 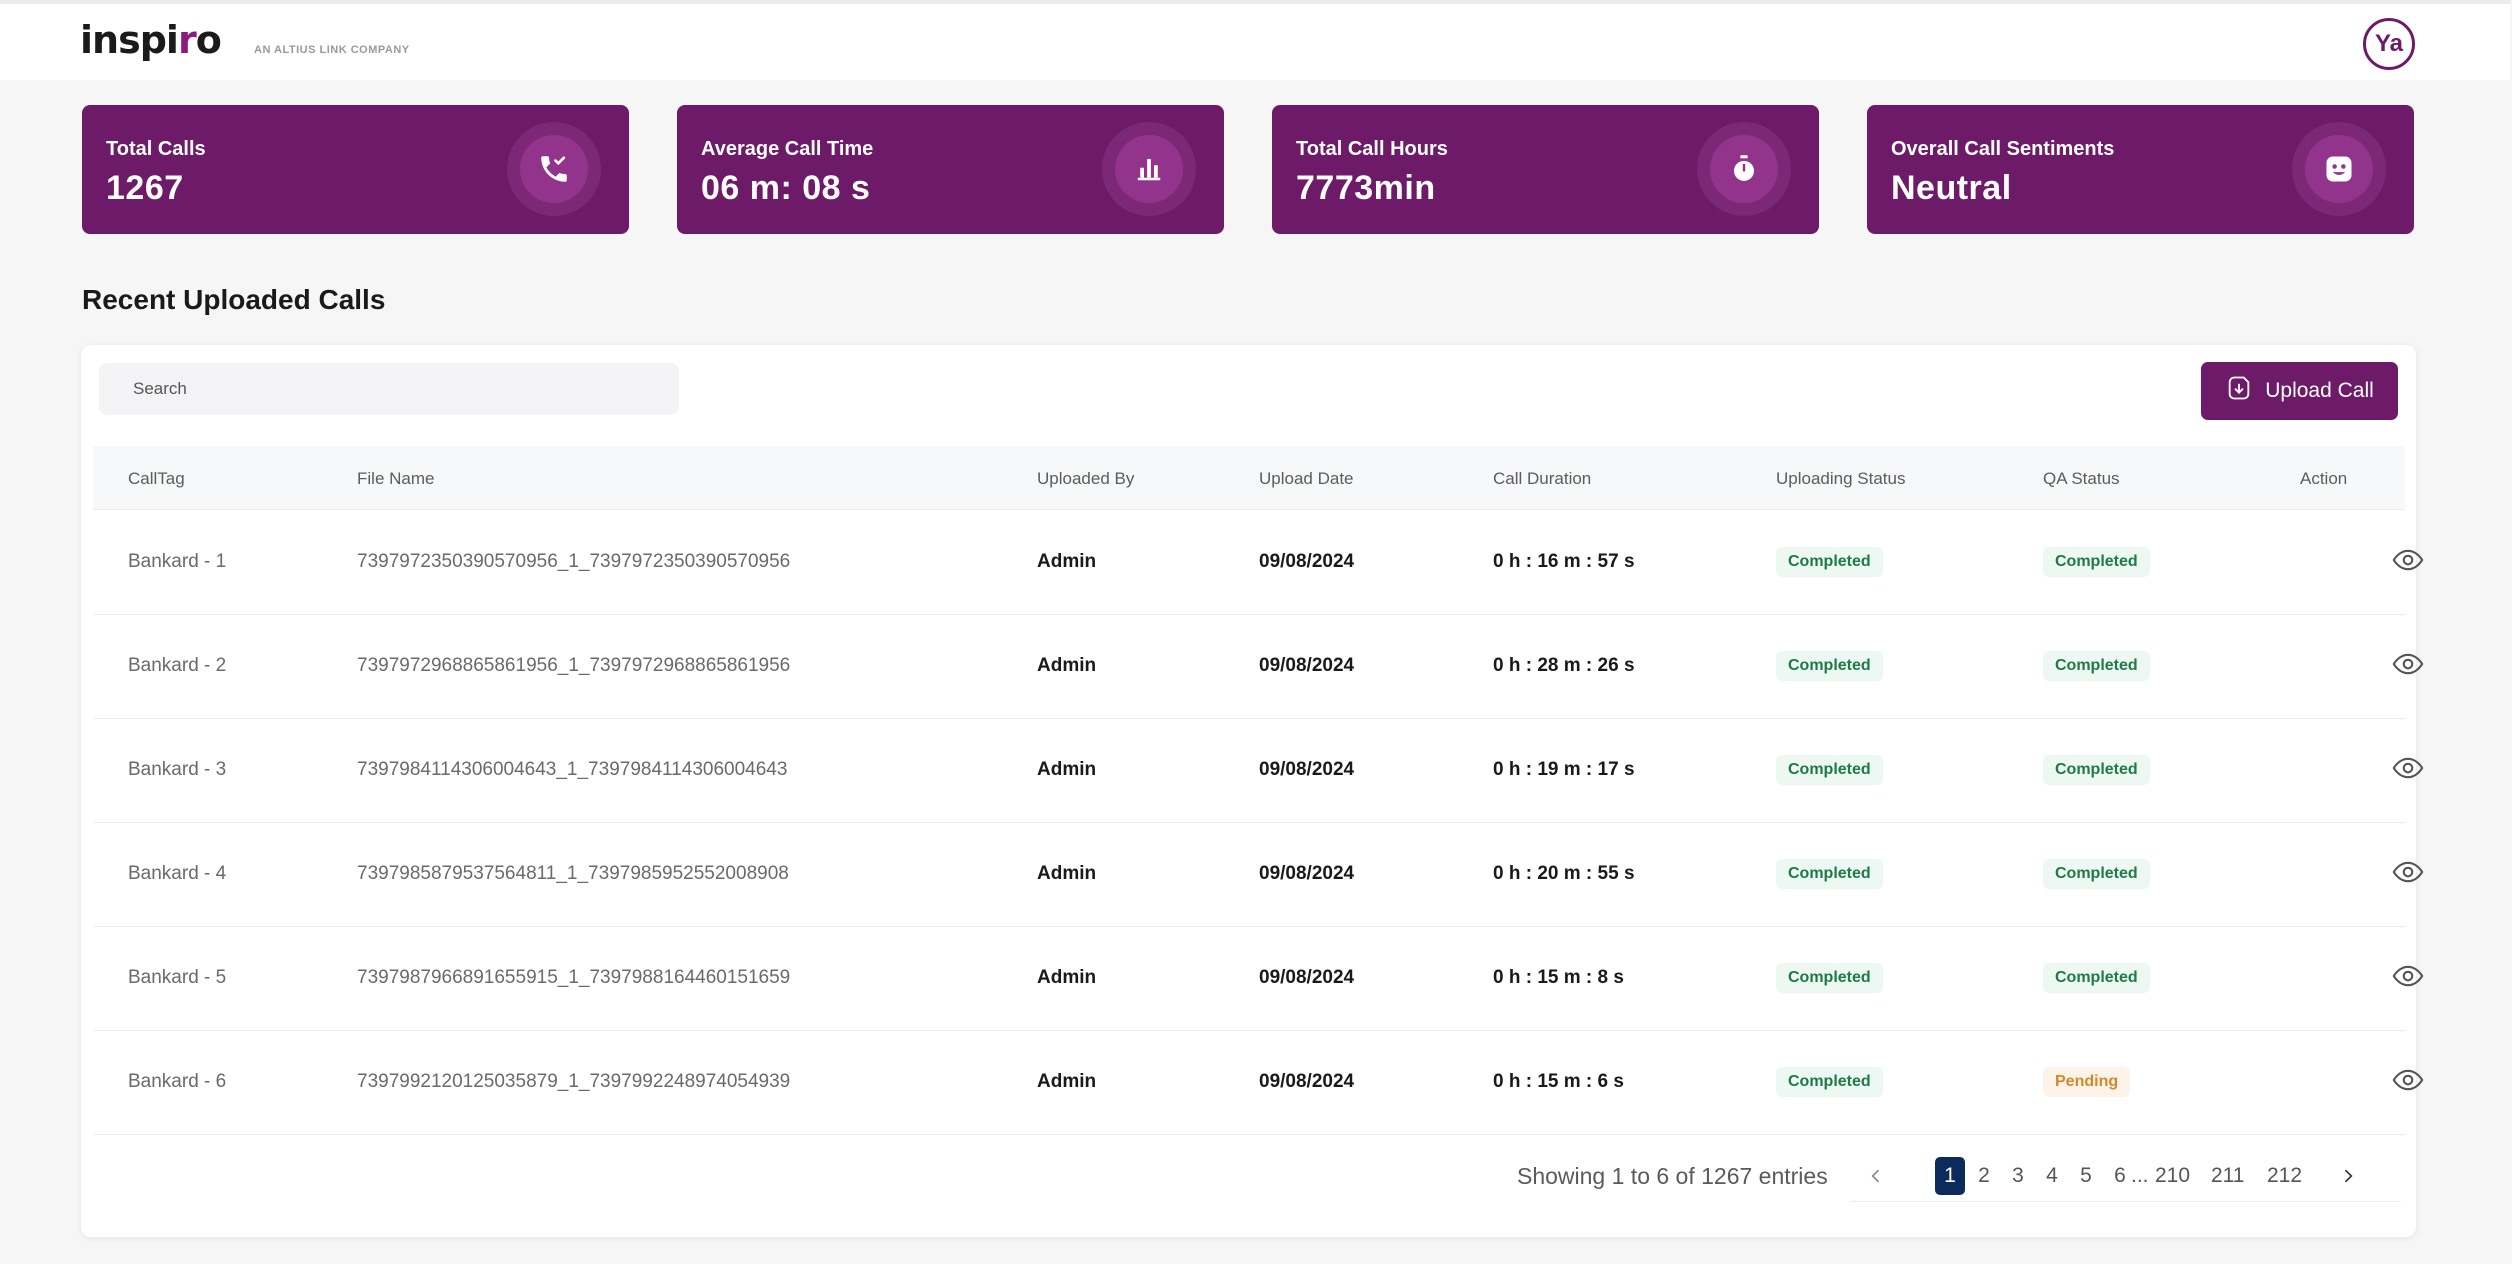 I want to click on chevron-left-icon, so click(x=1875, y=1176).